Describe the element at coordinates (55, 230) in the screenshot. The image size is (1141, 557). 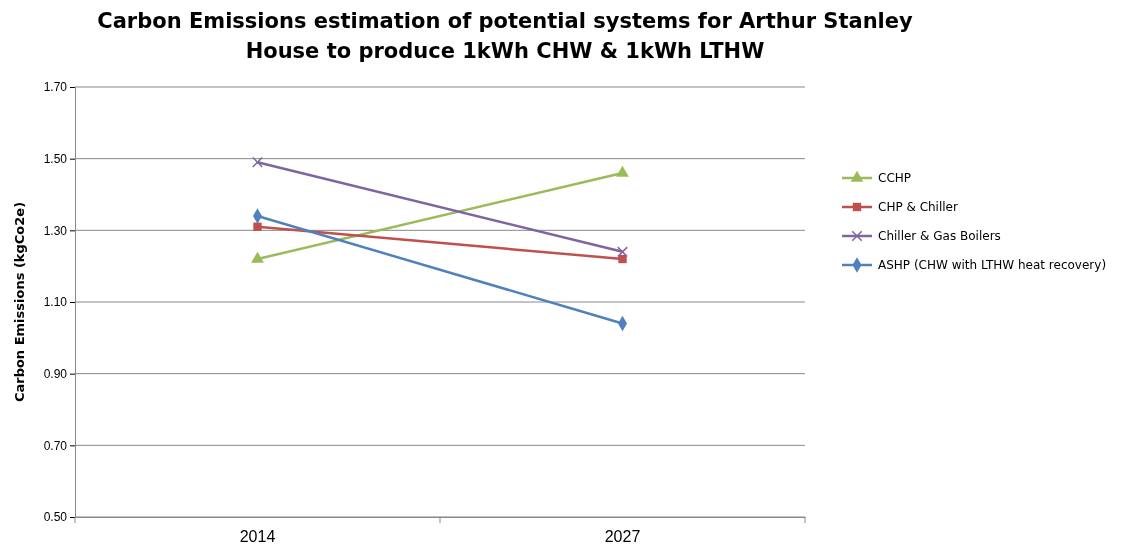
I see `y-tick-label: 1.30` at that location.